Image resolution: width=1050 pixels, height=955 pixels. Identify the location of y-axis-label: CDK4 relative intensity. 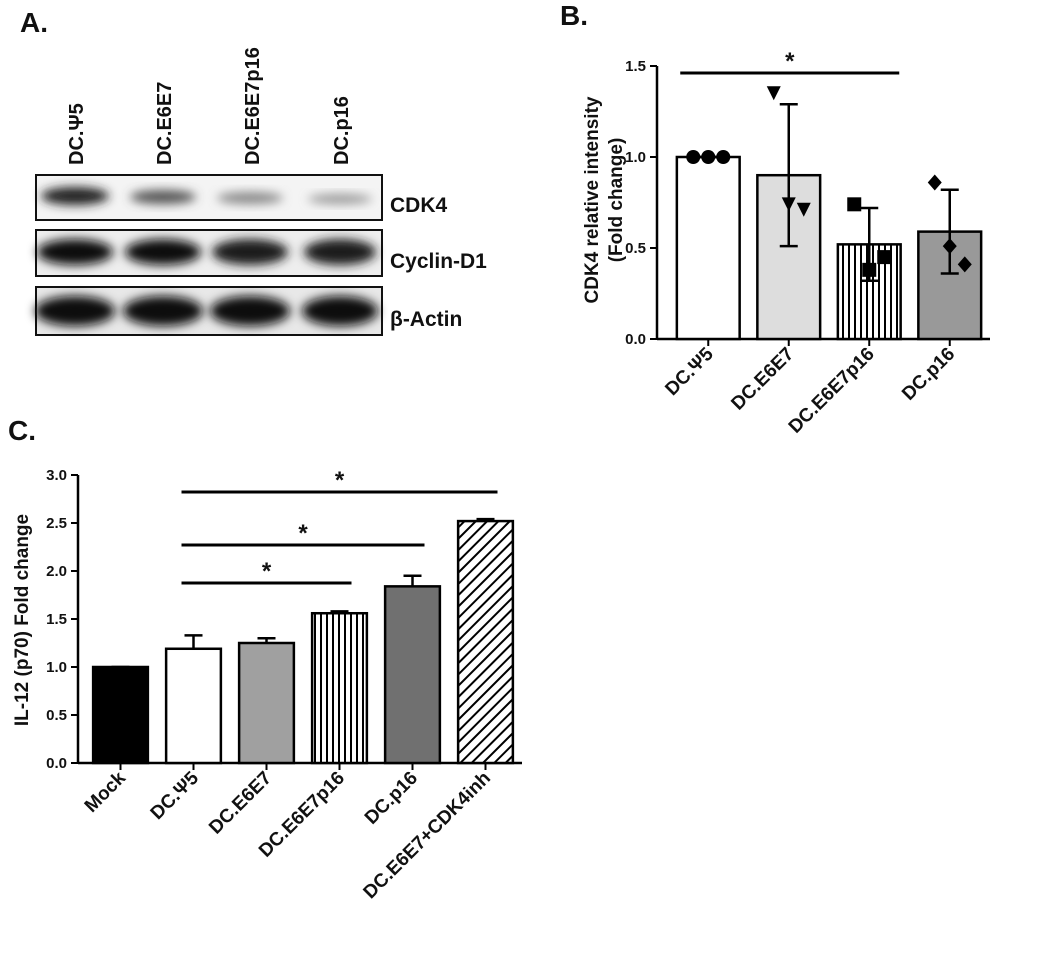
(592, 199).